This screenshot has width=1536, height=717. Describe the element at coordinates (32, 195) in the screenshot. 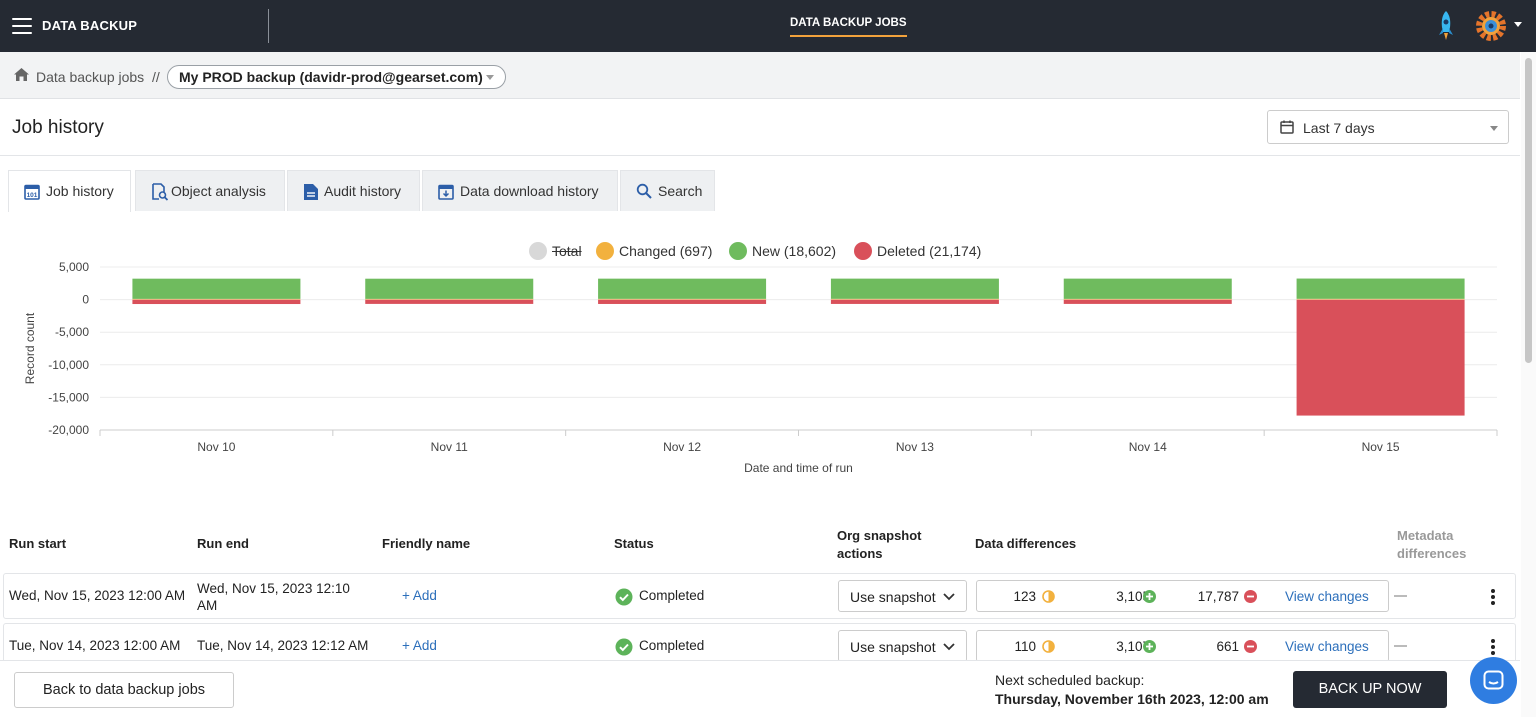

I see `svg-text: 101` at that location.